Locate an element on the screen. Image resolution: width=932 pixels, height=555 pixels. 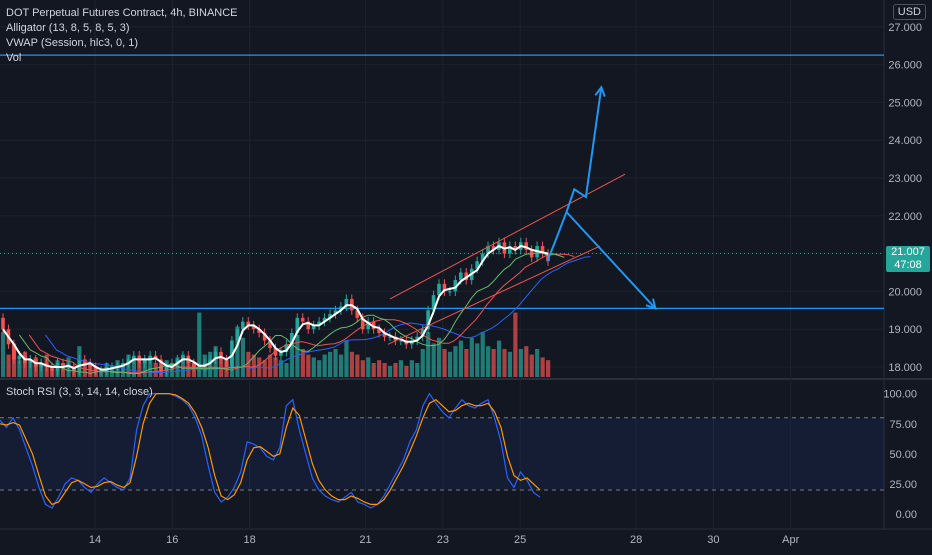
price-tick-label: 24.000 is located at coordinates (905, 141).